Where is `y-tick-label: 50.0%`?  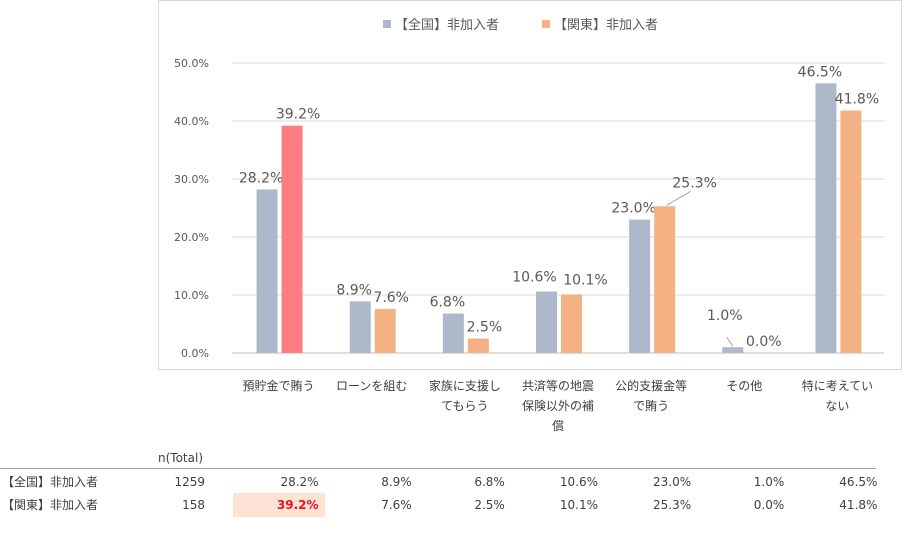
y-tick-label: 50.0% is located at coordinates (191, 63).